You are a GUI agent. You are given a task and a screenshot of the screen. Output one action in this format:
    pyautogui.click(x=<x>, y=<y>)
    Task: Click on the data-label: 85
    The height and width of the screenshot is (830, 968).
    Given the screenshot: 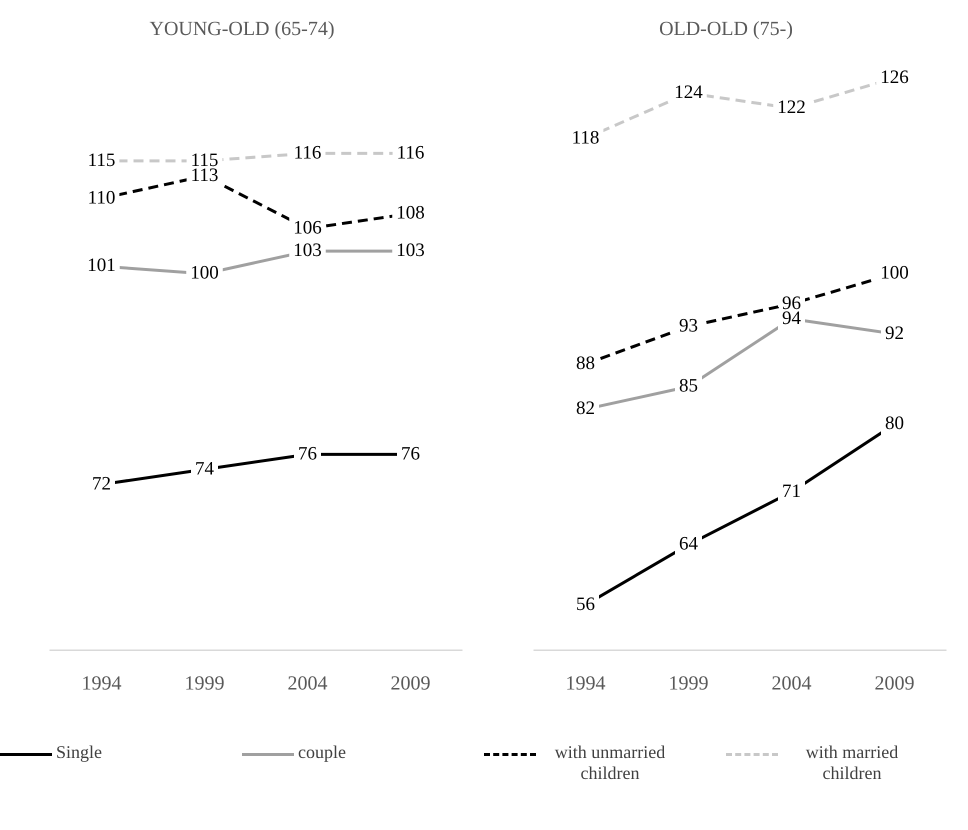 What is the action you would take?
    pyautogui.click(x=688, y=386)
    